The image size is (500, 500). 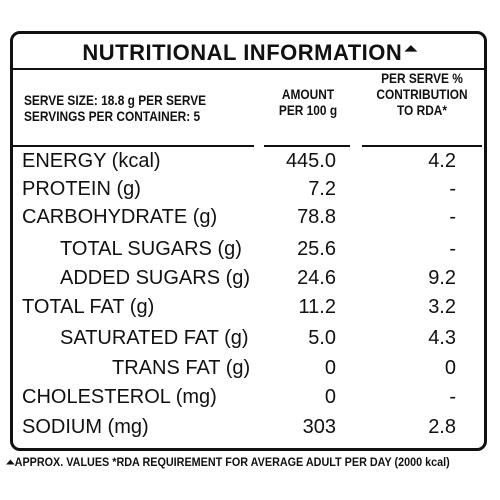 I want to click on nutrient-row: SATURATED FAT (g) 5.0 4.3, so click(x=250, y=338).